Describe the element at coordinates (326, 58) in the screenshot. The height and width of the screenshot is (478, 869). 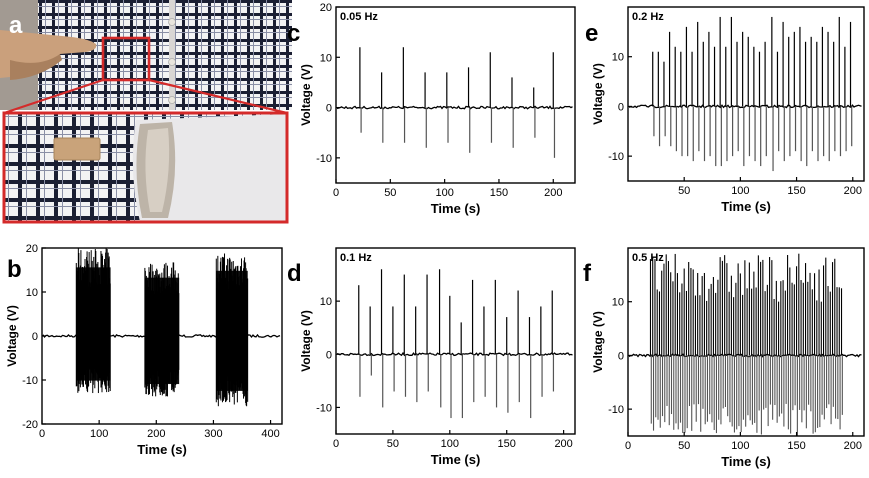
I see `y-tick-label-c: 10` at that location.